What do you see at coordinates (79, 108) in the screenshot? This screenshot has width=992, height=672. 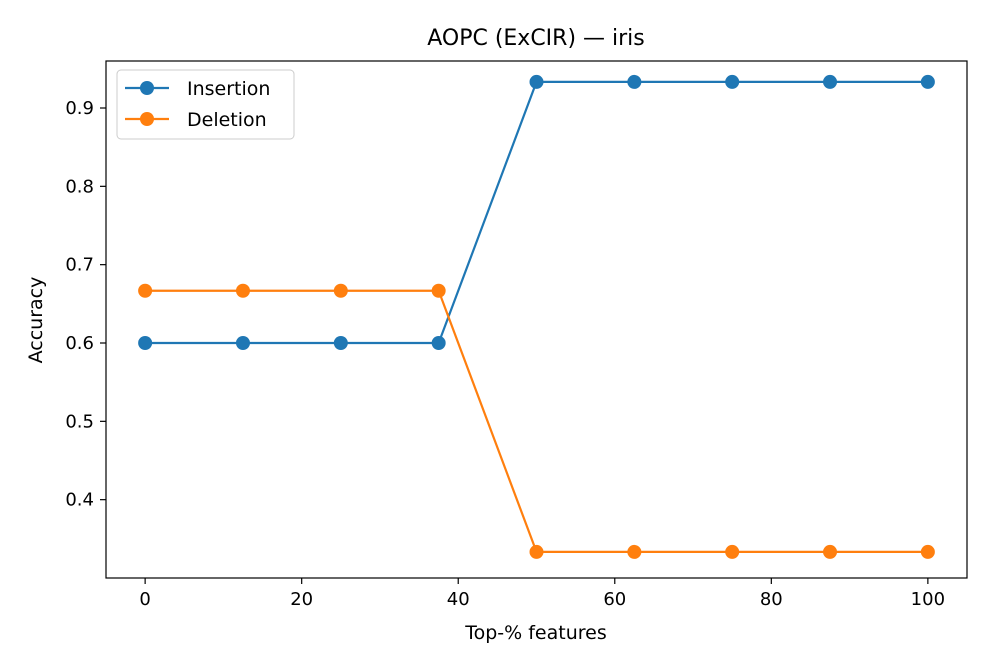 I see `y-tick-label: 0.9` at bounding box center [79, 108].